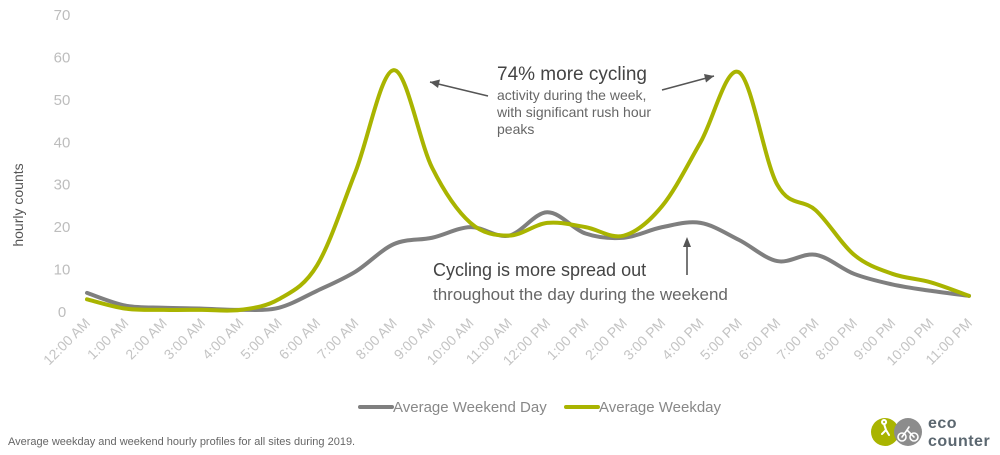 The width and height of the screenshot is (1000, 455). What do you see at coordinates (146, 339) in the screenshot?
I see `x-tick-label: 2:00 AM` at bounding box center [146, 339].